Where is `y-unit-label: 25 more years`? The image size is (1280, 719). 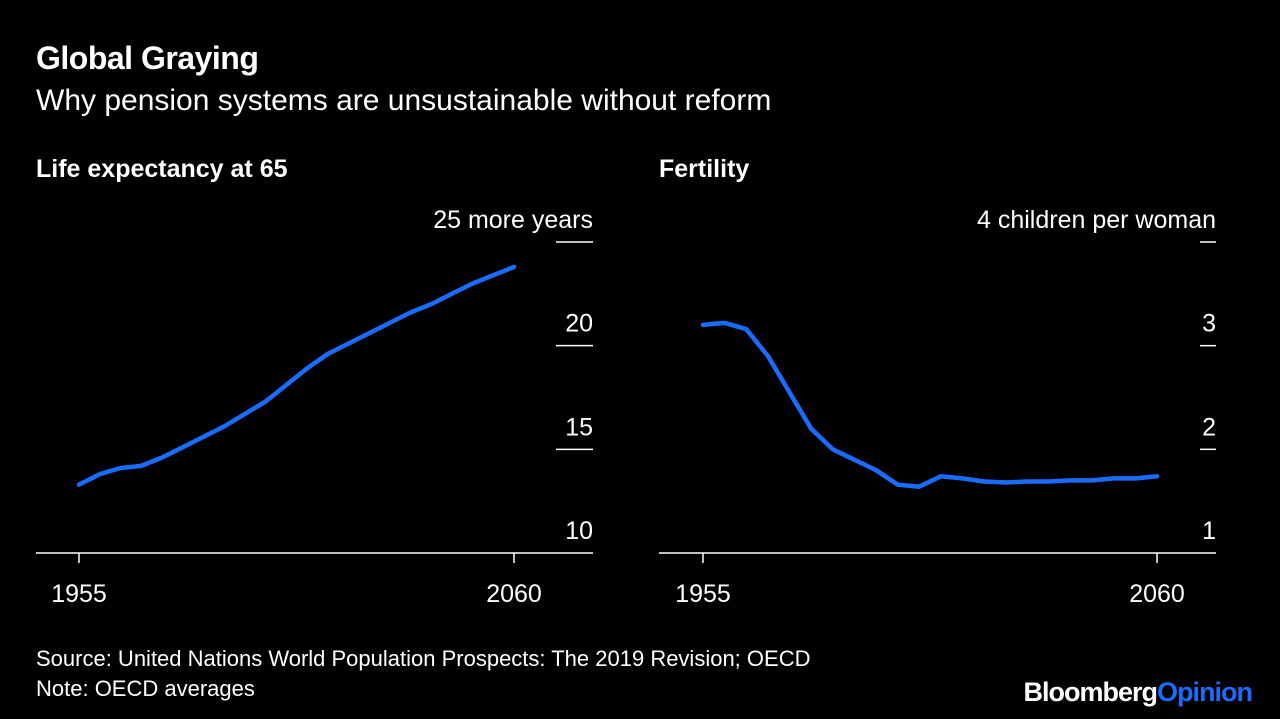
y-unit-label: 25 more years is located at coordinates (513, 220).